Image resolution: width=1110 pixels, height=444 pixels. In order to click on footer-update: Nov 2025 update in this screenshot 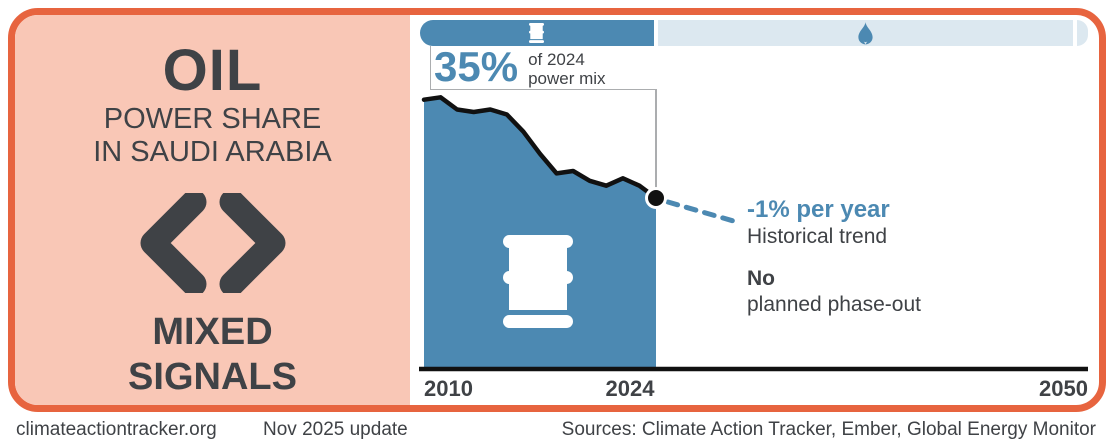, I will do `click(335, 429)`.